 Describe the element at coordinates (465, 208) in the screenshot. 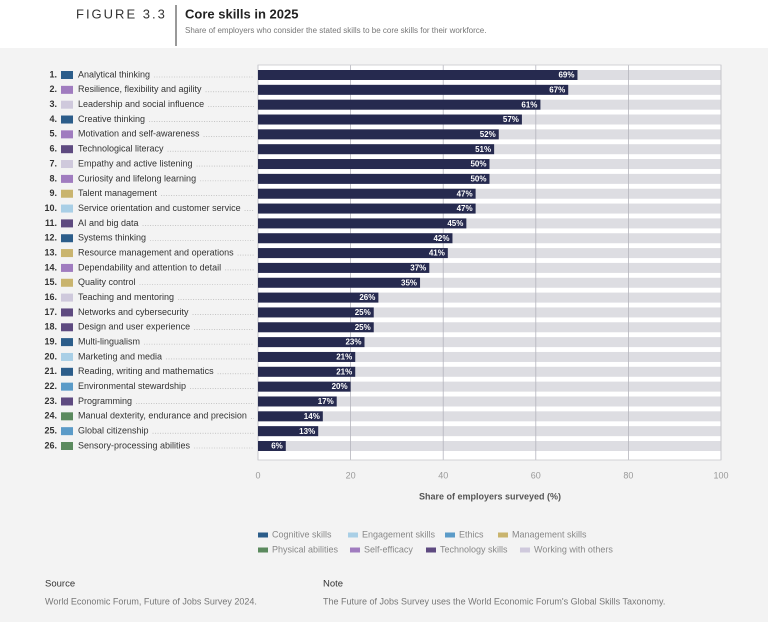

I see `value-label: 47%` at that location.